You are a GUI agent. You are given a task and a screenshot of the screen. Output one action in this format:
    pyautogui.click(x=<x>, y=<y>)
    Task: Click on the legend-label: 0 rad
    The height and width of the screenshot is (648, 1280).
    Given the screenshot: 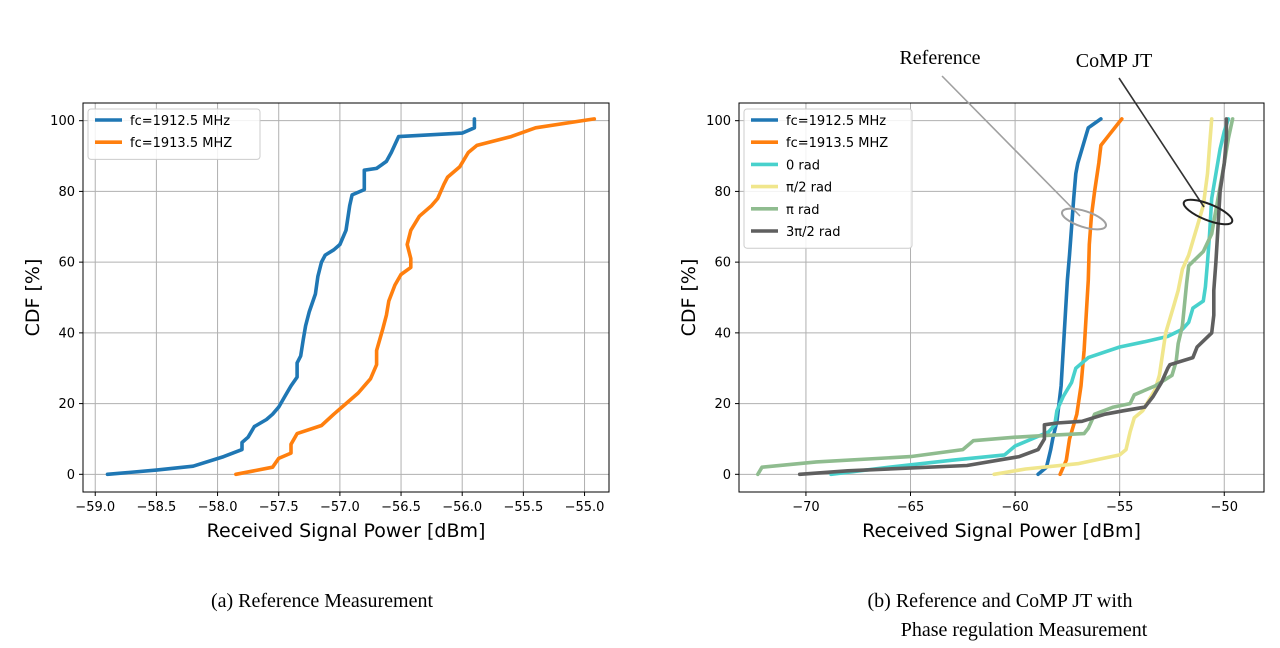 What is the action you would take?
    pyautogui.click(x=803, y=165)
    